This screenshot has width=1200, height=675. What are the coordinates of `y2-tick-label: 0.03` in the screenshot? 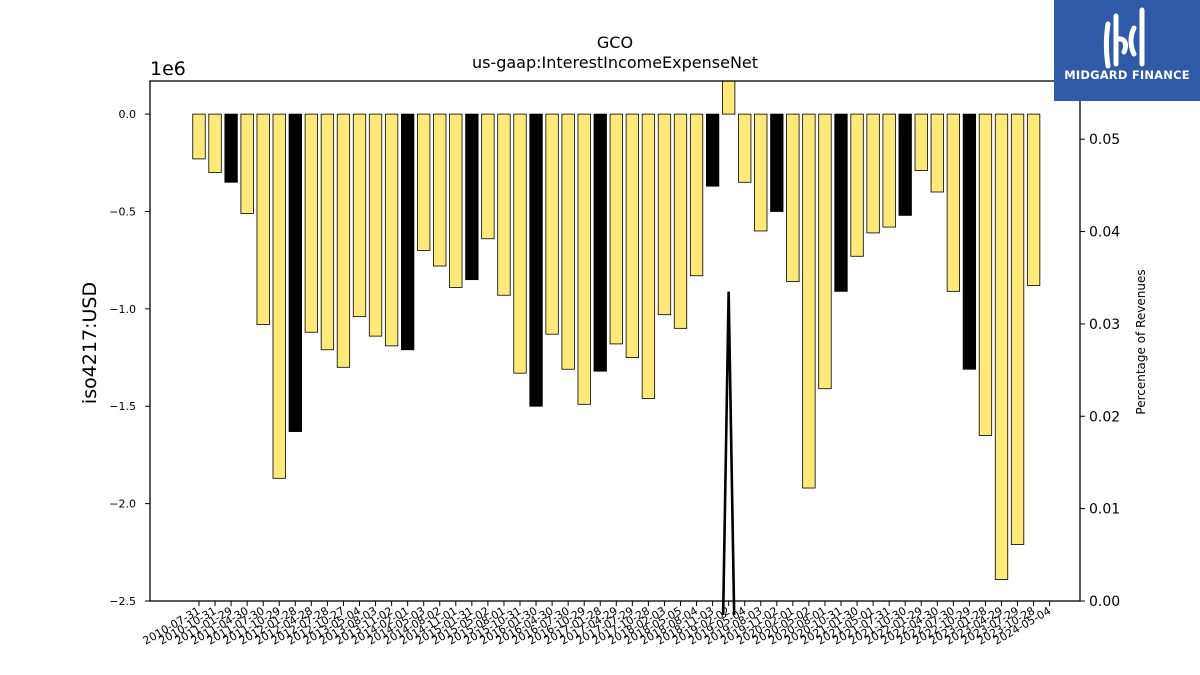 It's located at (1104, 325).